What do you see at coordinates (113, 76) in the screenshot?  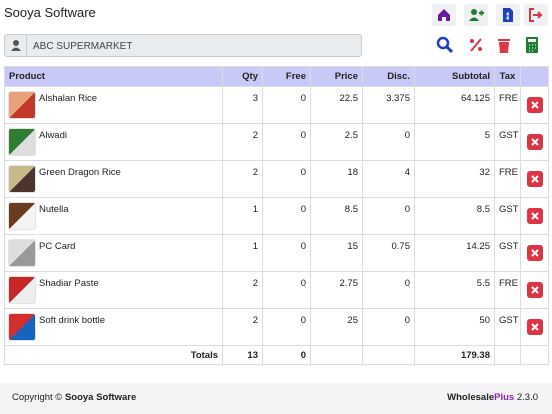 I see `column-header: Product` at bounding box center [113, 76].